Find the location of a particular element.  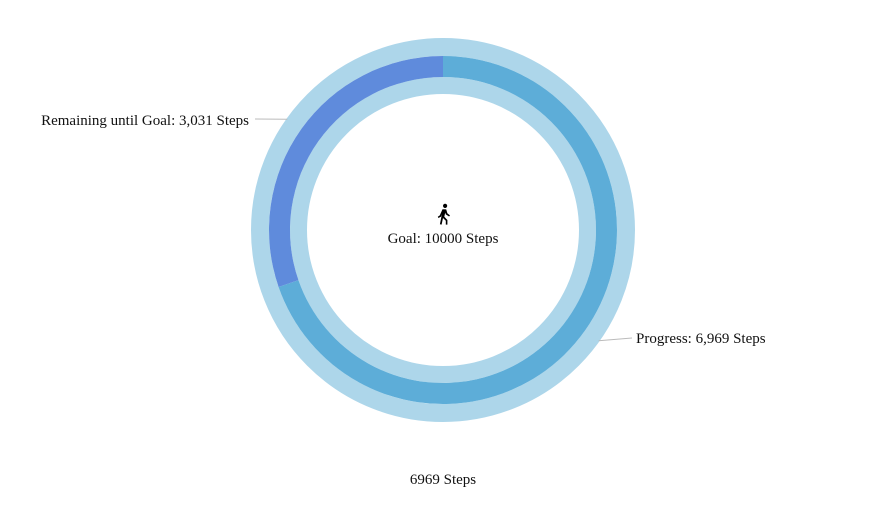

steps-total-label: 6969 Steps is located at coordinates (443, 480).